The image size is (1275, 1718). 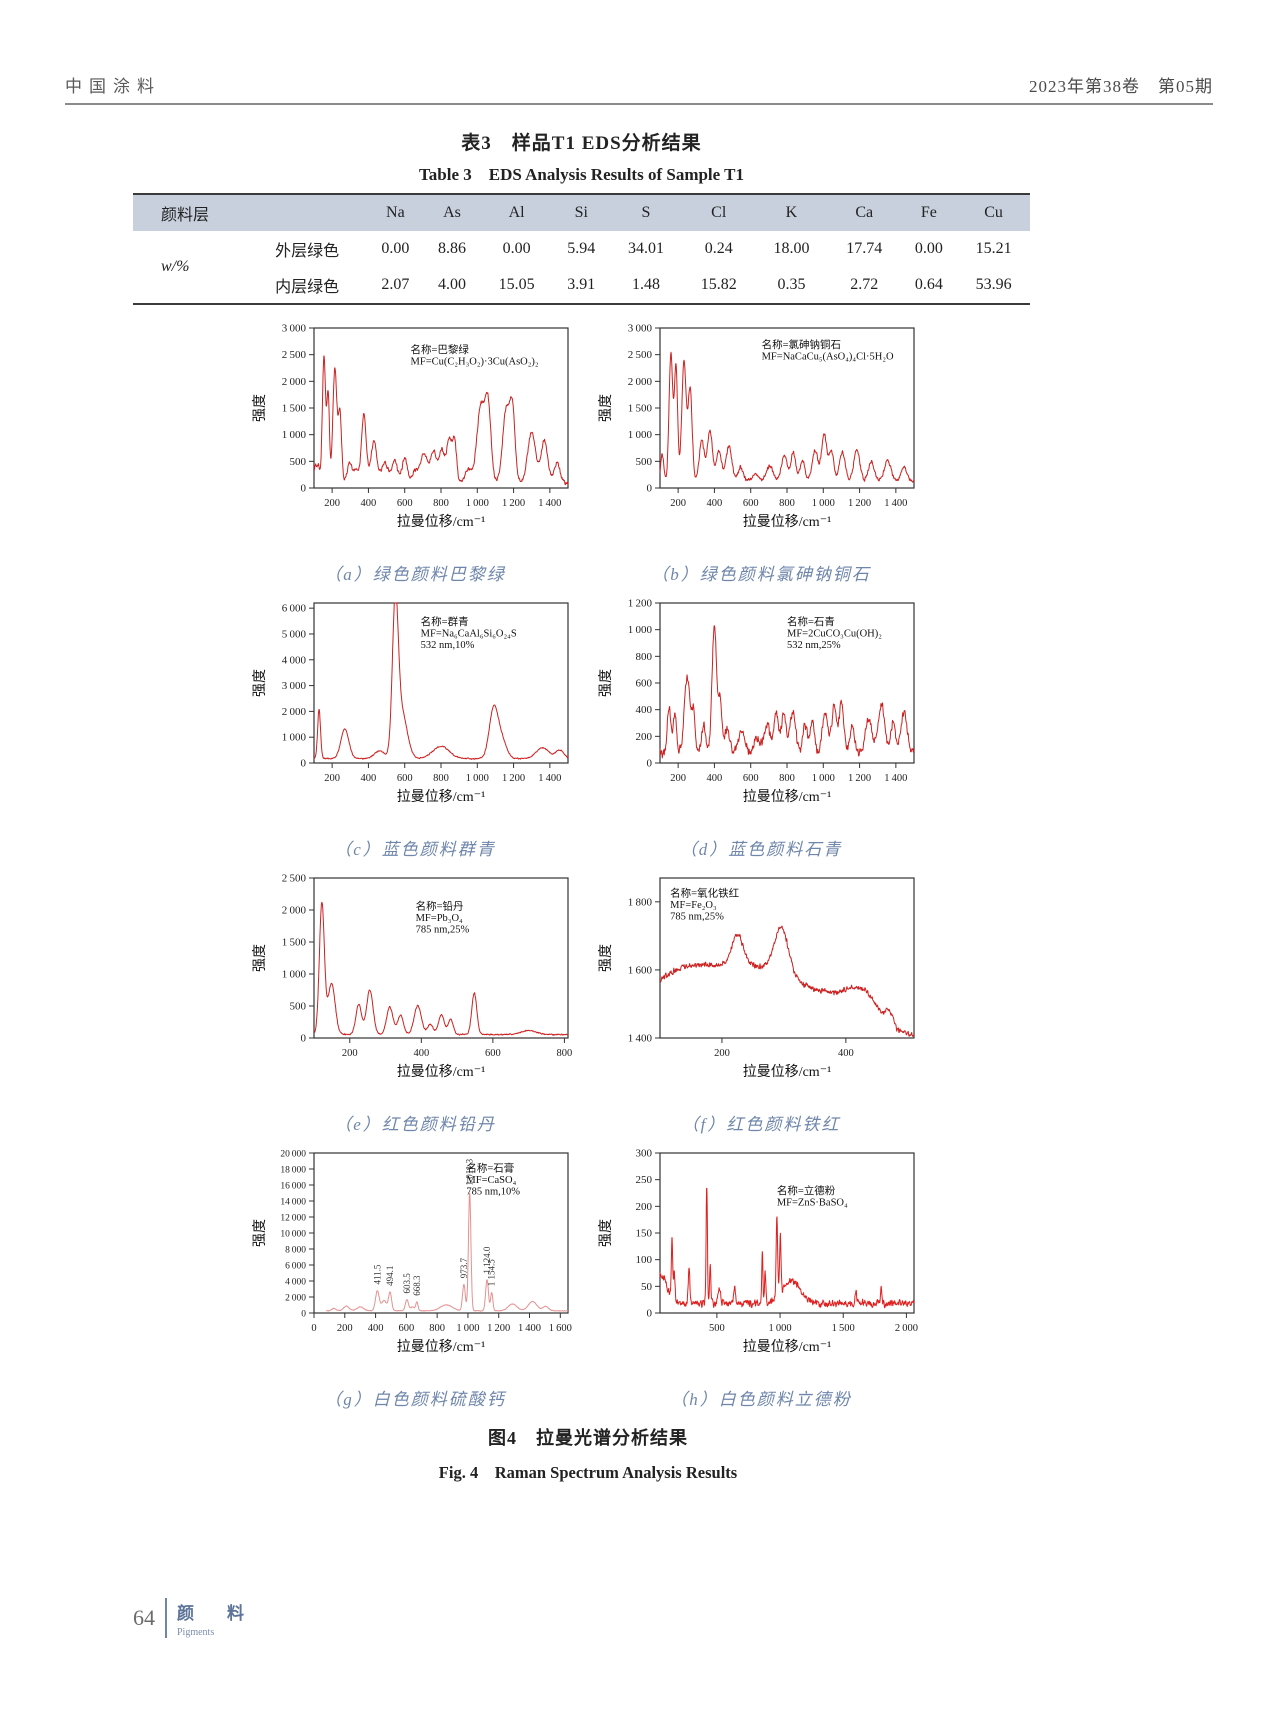 I want to click on column-header-element: Cl, so click(x=719, y=212).